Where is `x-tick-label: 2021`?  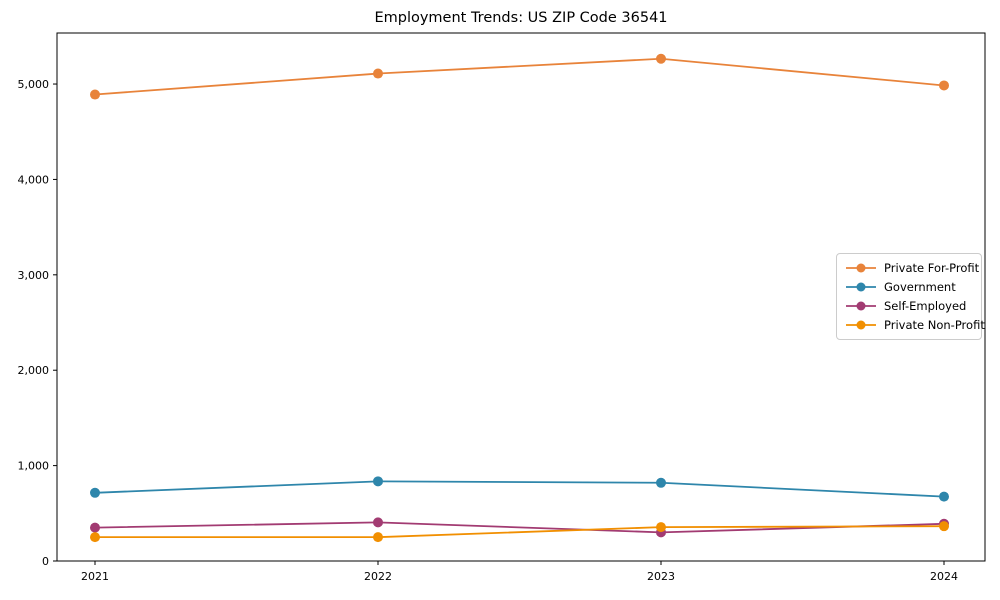
x-tick-label: 2021 is located at coordinates (95, 576).